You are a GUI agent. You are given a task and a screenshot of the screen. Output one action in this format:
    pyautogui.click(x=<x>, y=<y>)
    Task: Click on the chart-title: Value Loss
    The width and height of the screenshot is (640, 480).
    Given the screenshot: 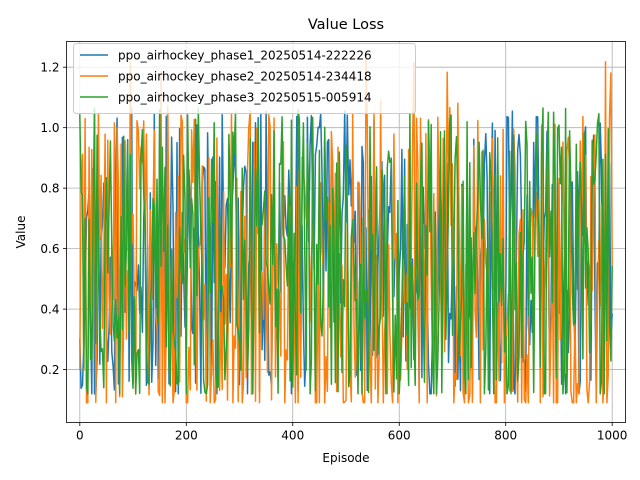 What is the action you would take?
    pyautogui.click(x=346, y=25)
    